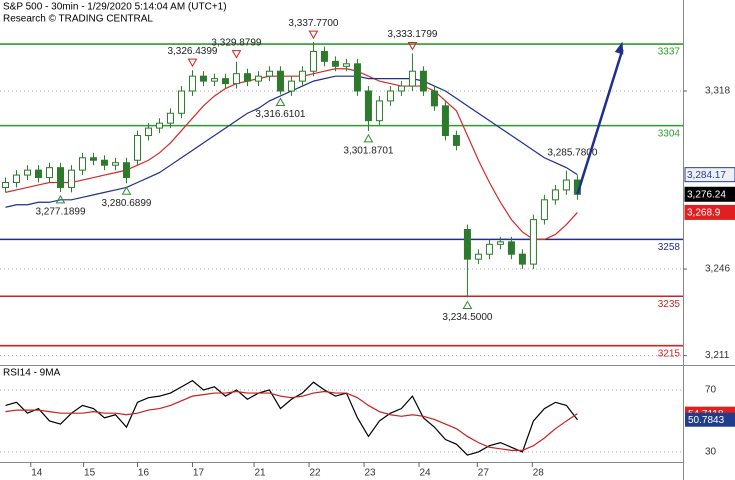 The height and width of the screenshot is (480, 735). What do you see at coordinates (572, 152) in the screenshot?
I see `annotation-label: 3,285.7800` at bounding box center [572, 152].